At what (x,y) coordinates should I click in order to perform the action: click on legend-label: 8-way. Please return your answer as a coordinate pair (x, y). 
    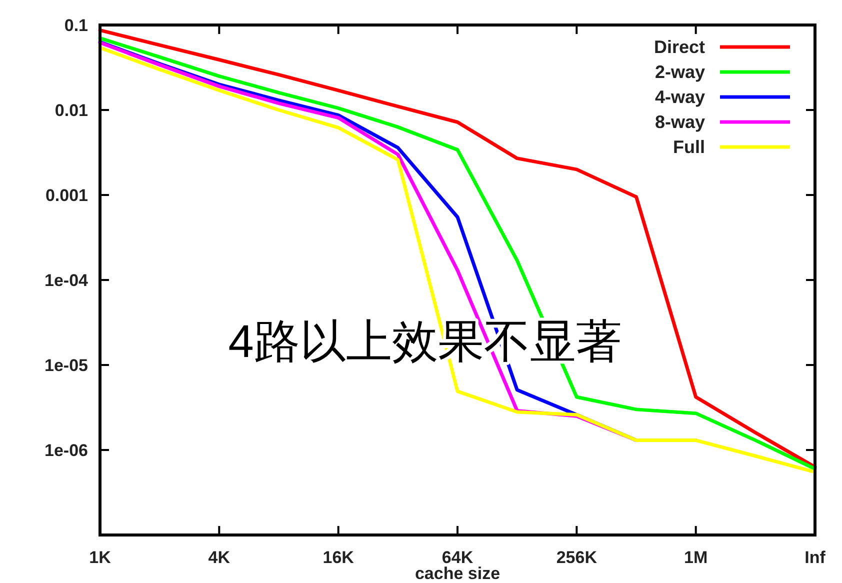
    Looking at the image, I should click on (679, 122).